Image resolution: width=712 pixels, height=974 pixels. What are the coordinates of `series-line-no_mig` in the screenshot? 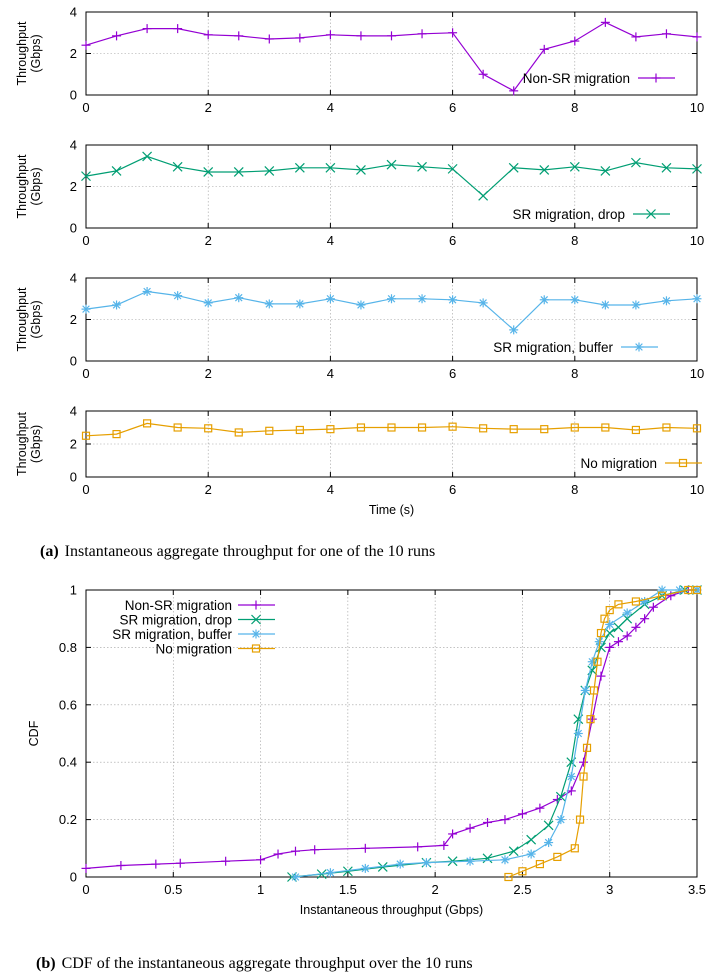 It's located at (602, 733).